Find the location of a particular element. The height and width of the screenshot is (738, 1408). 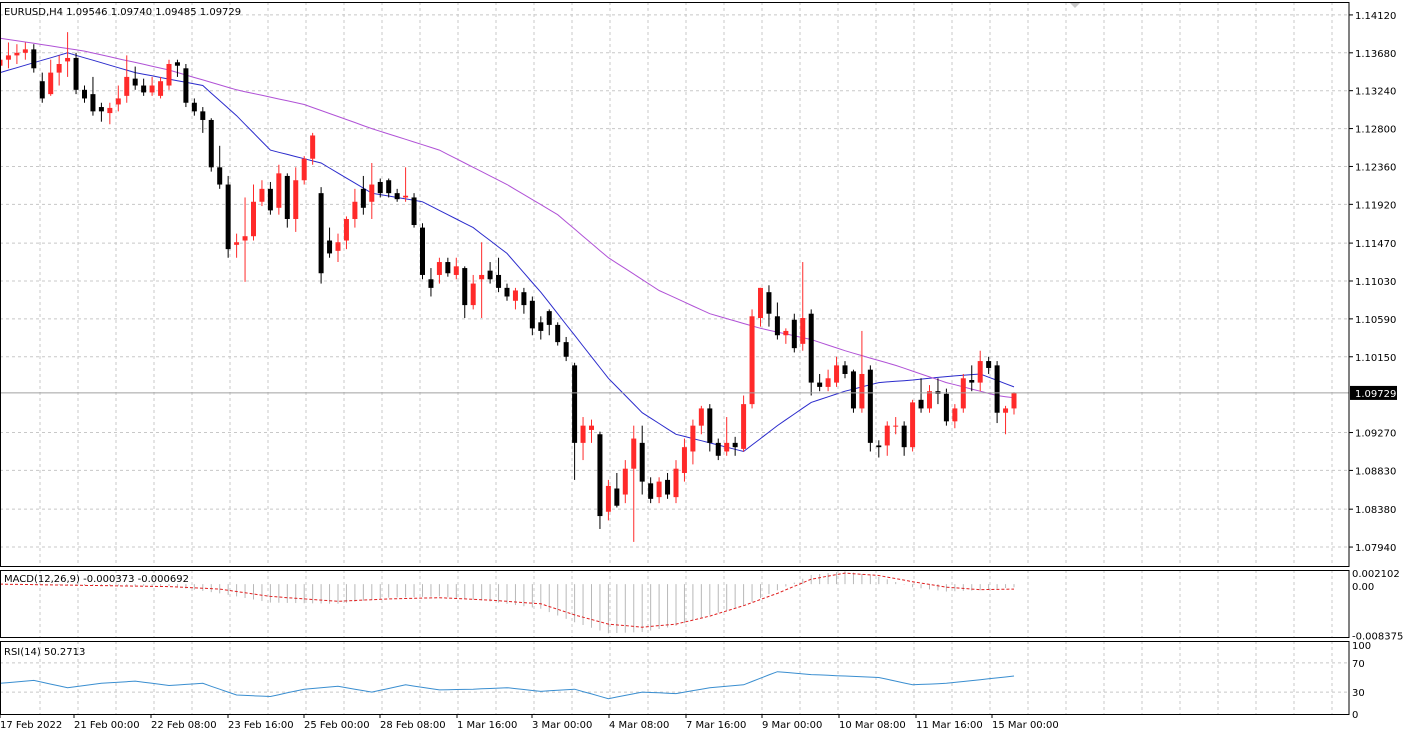

macd-tick-label: 0.00 is located at coordinates (1363, 587).